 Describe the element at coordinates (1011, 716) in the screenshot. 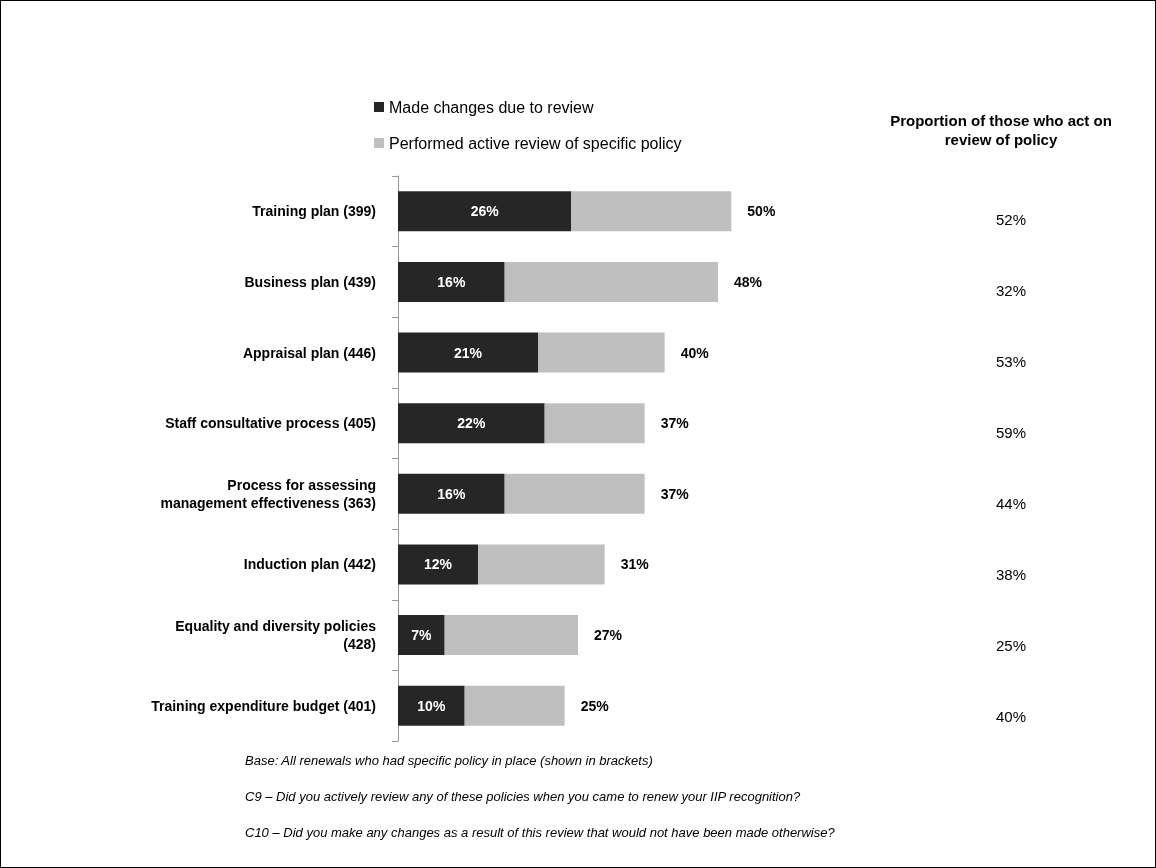

I see `text: 40%` at that location.